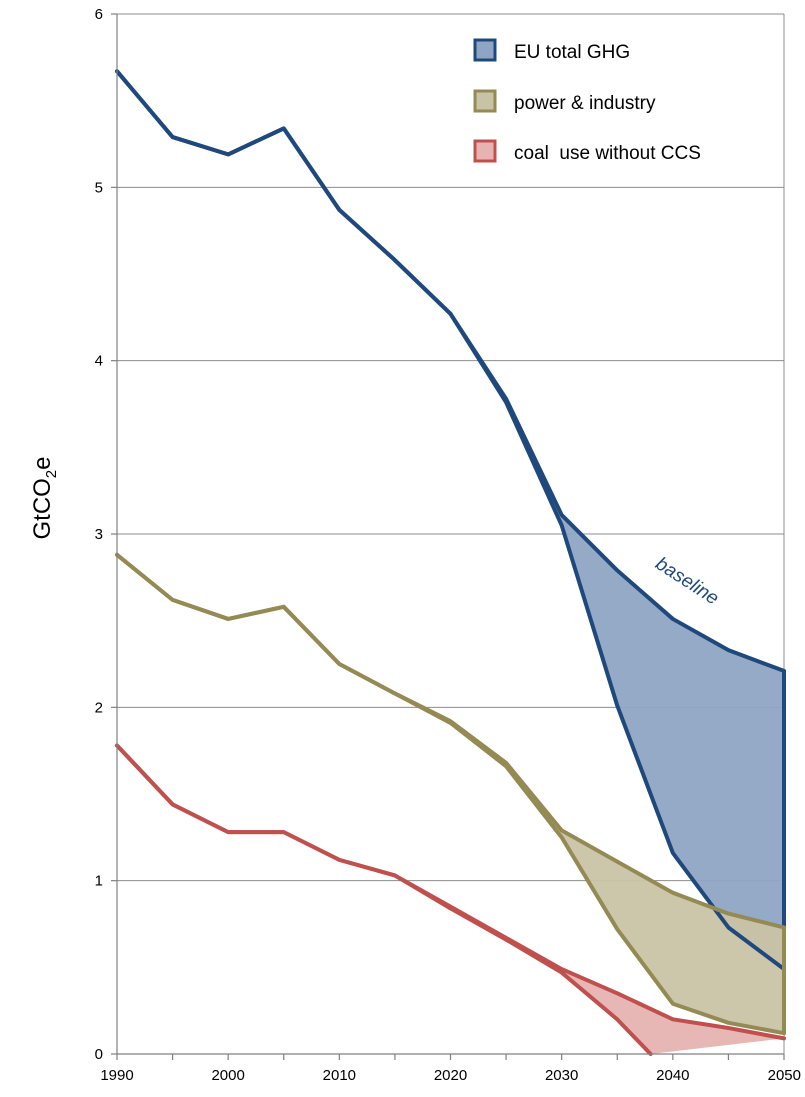  I want to click on y-axis-label-main: GtCO, so click(42, 508).